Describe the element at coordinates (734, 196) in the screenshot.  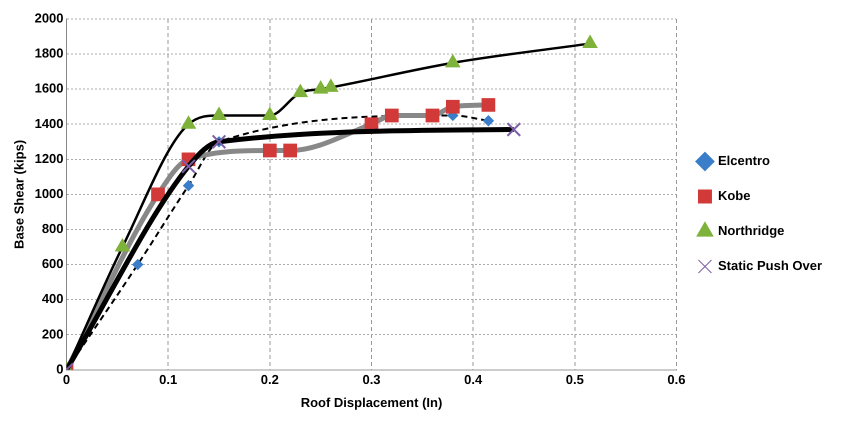
I see `legend-label: Kobe` at that location.